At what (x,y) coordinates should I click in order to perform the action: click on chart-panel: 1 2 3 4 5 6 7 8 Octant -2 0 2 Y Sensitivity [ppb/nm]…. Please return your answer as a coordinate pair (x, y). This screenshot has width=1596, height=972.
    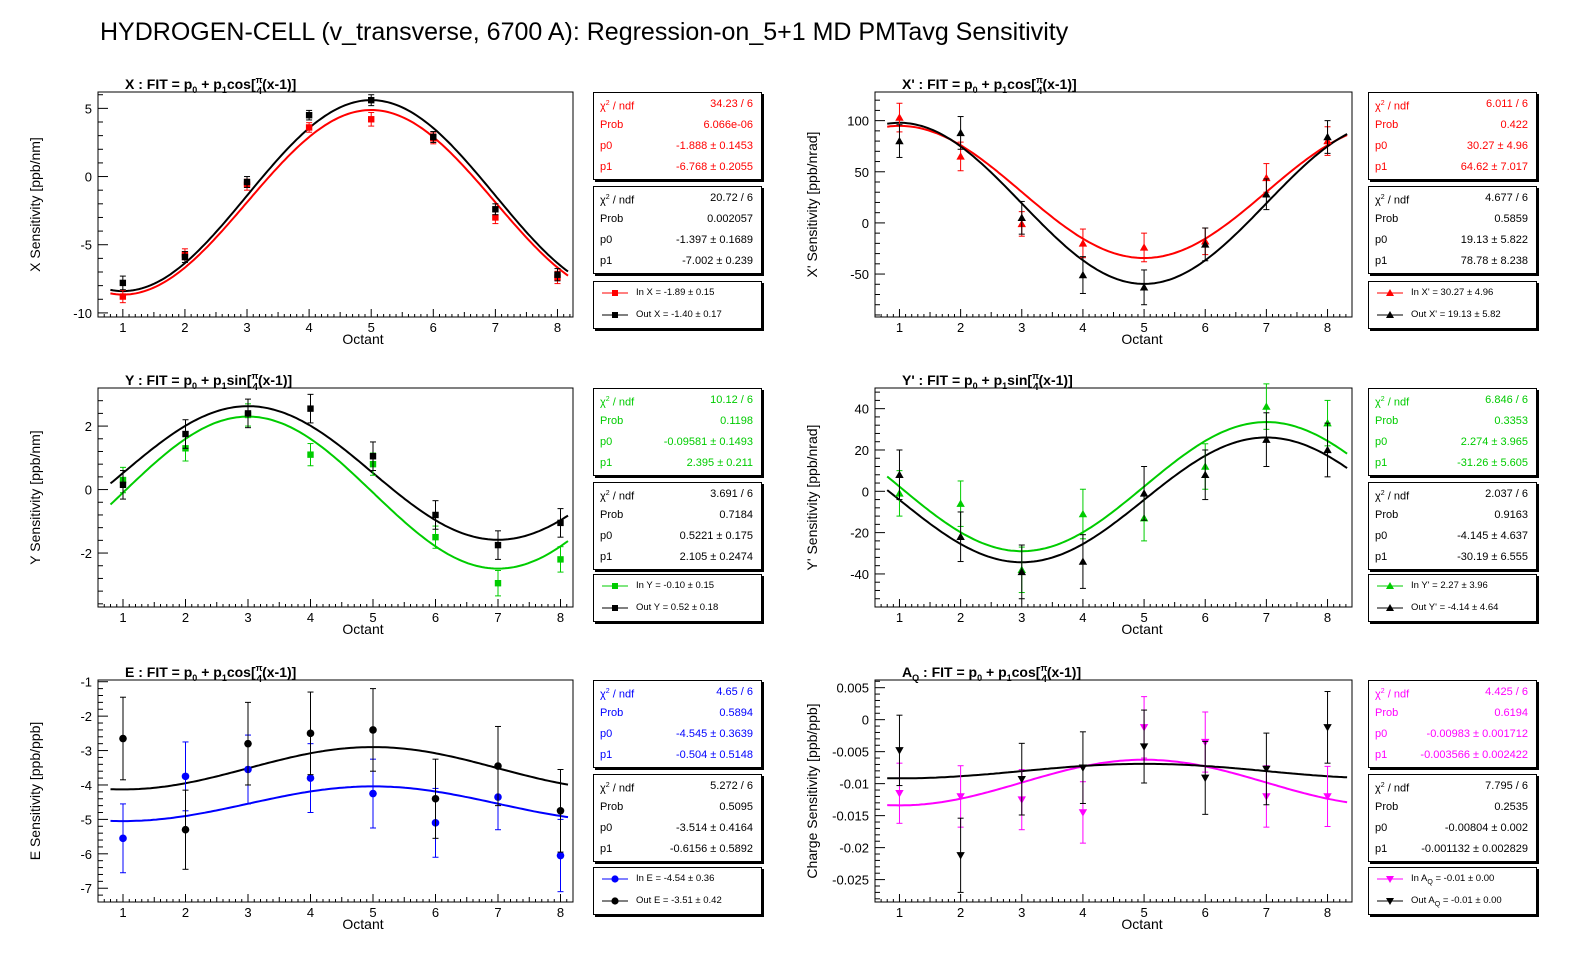
    Looking at the image, I should click on (300, 504).